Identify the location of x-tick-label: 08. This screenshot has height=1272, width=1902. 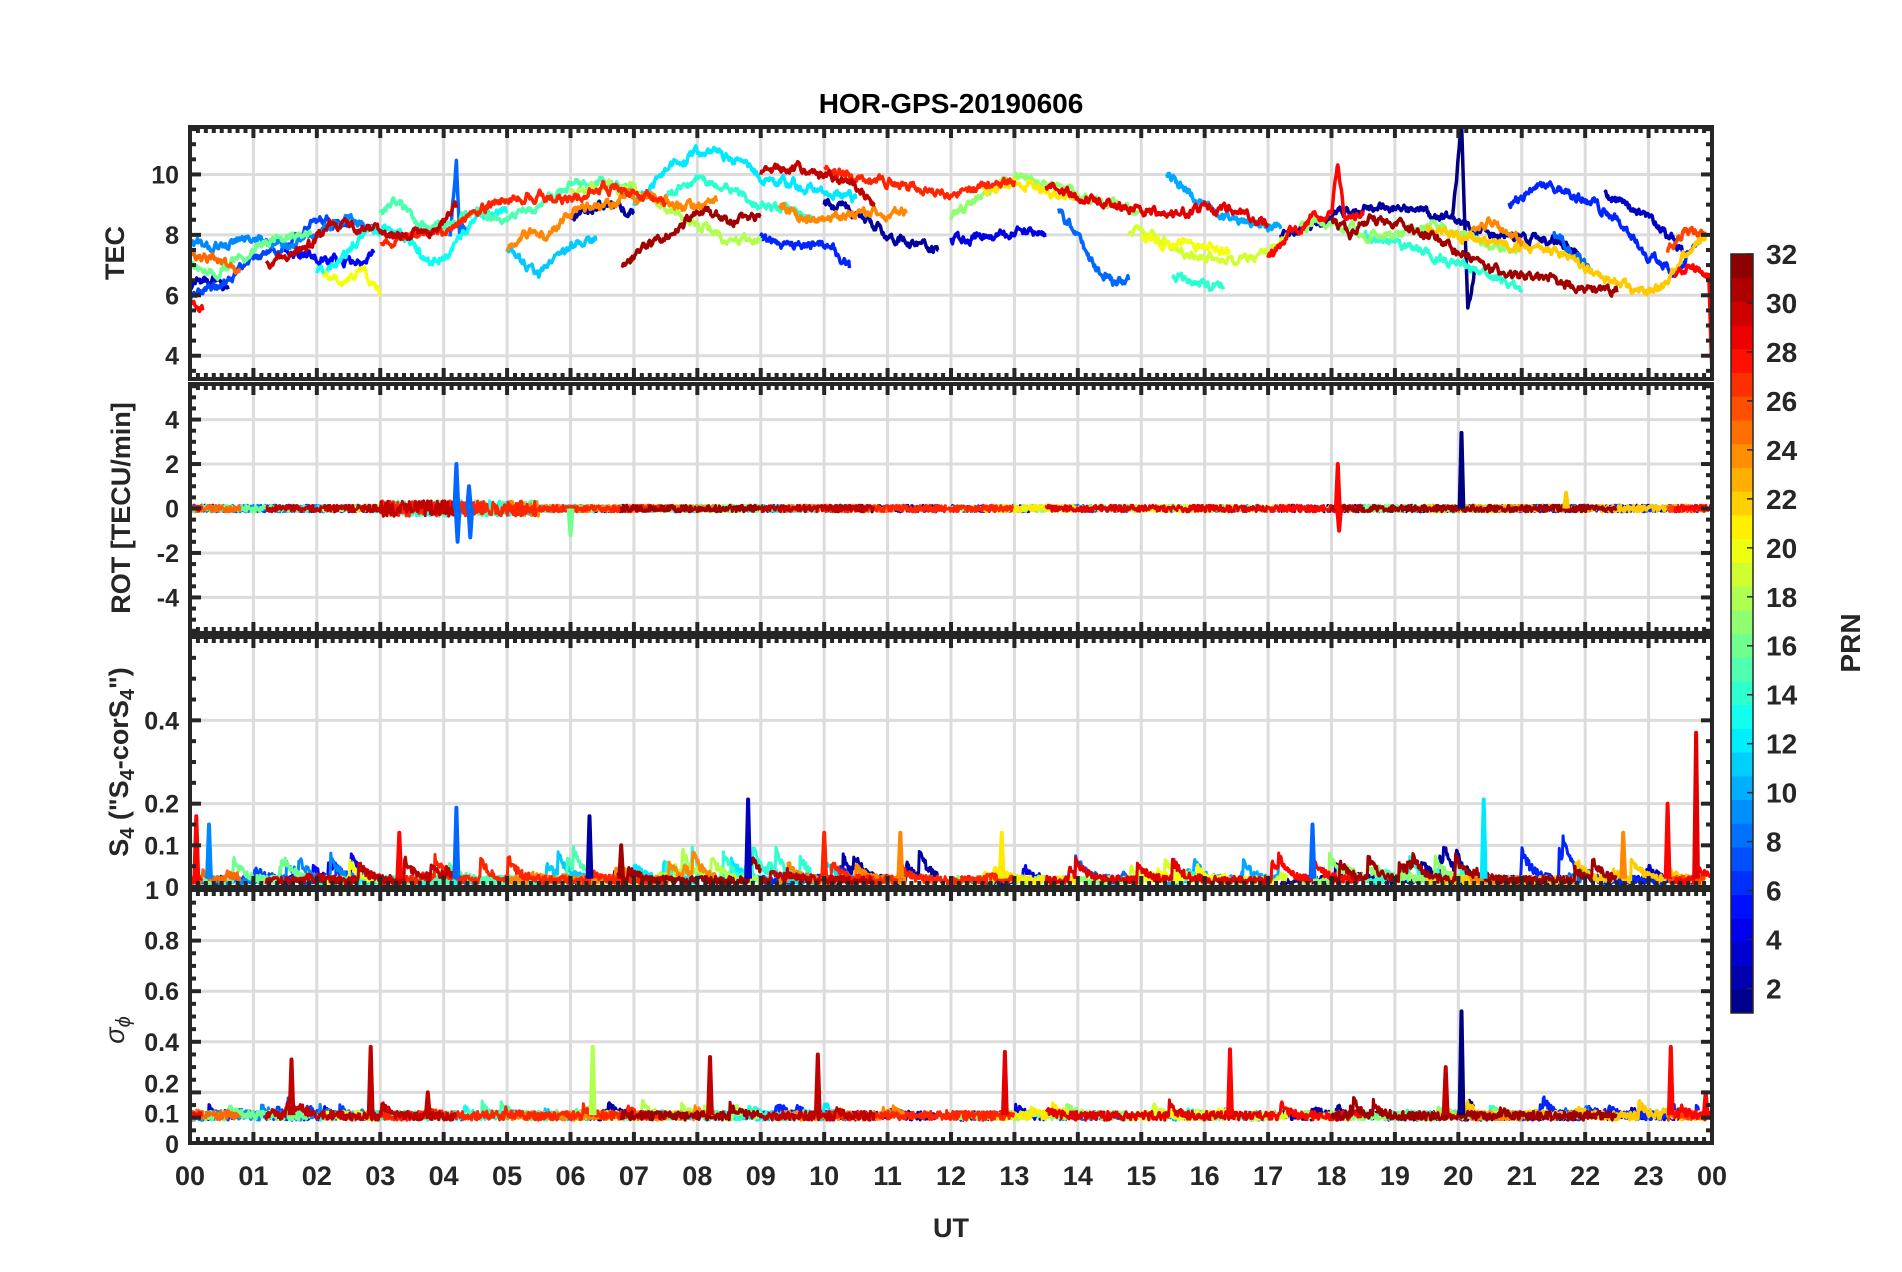
(697, 1176).